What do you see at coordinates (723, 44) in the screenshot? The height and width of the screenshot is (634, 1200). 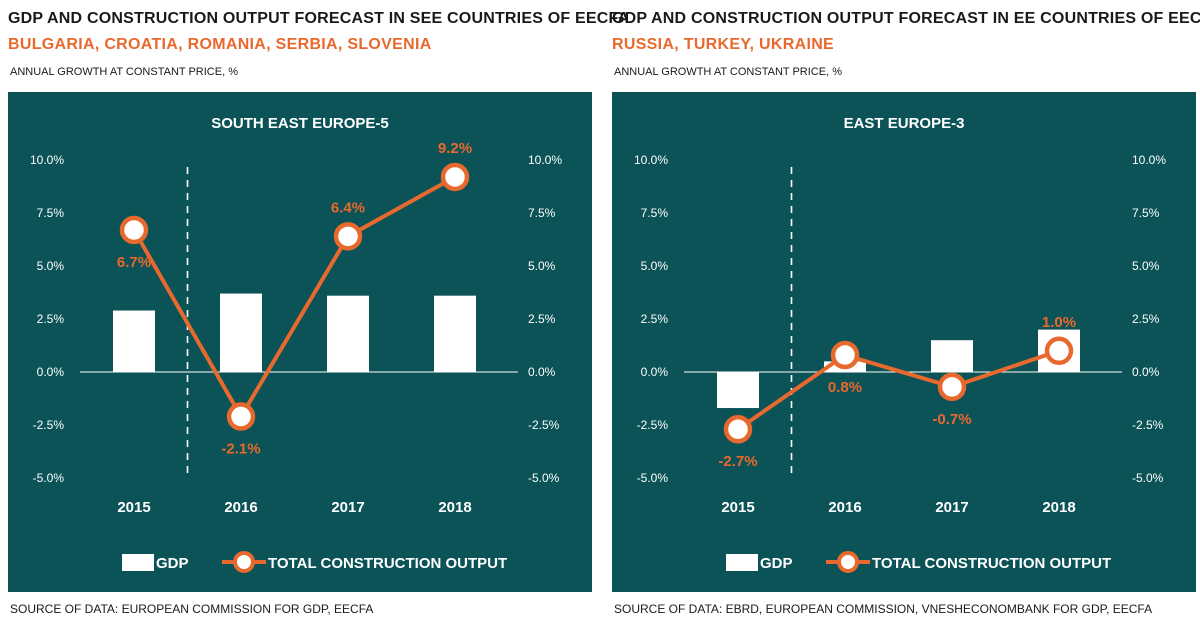 I see `panel-subtitle: RUSSIA, TURKEY, UKRAINE` at bounding box center [723, 44].